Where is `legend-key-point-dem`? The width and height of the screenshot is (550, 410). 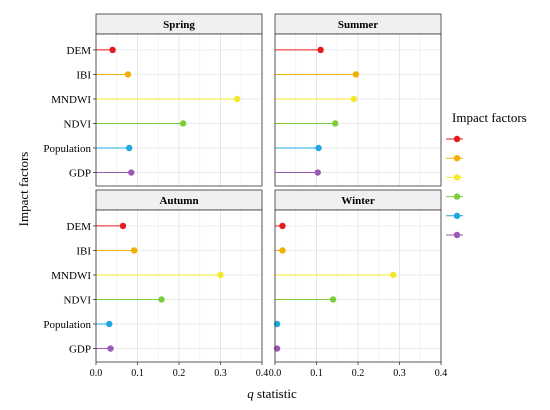 legend-key-point-dem is located at coordinates (457, 139).